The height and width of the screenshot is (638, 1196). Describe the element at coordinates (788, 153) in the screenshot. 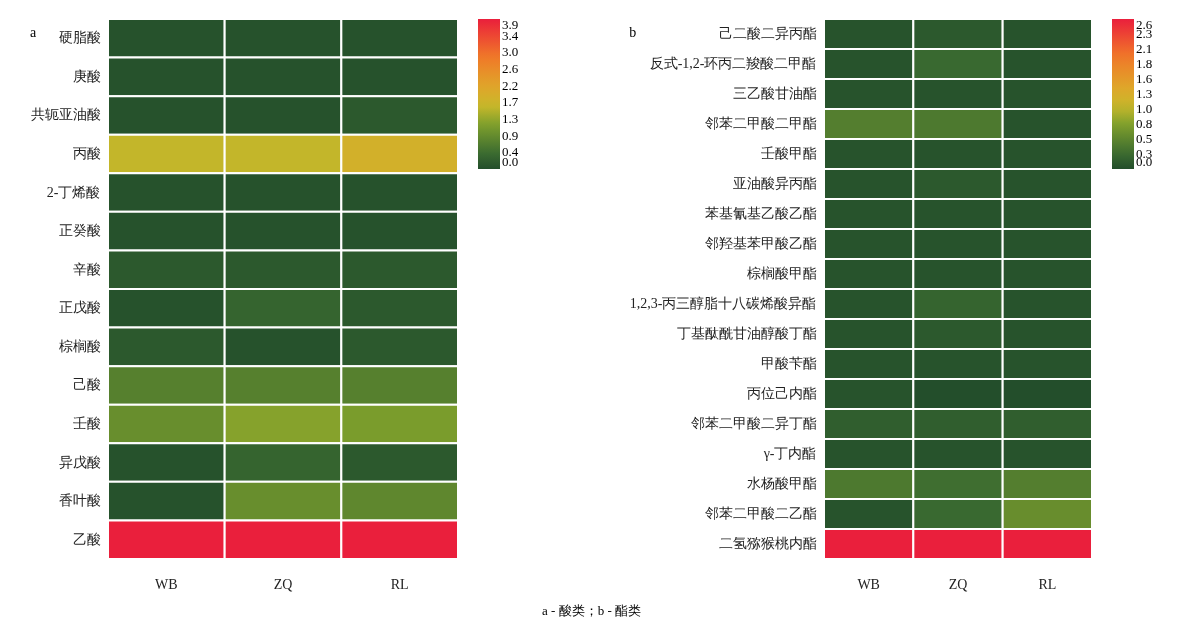

I see `y-tick-label: 壬酸甲酯` at that location.